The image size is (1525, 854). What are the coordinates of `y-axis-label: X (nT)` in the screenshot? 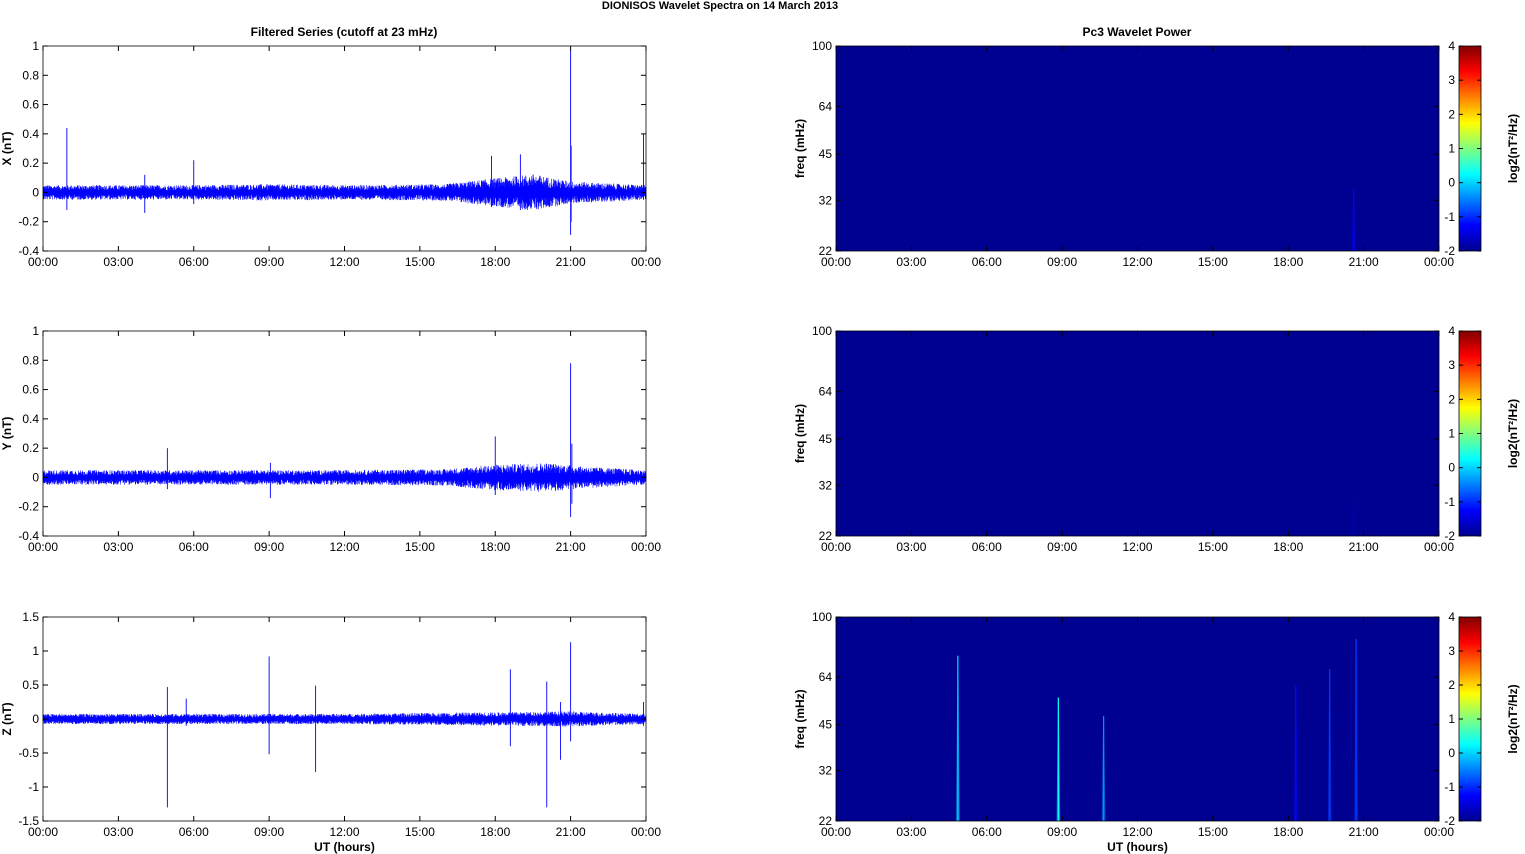 It's located at (7, 149).